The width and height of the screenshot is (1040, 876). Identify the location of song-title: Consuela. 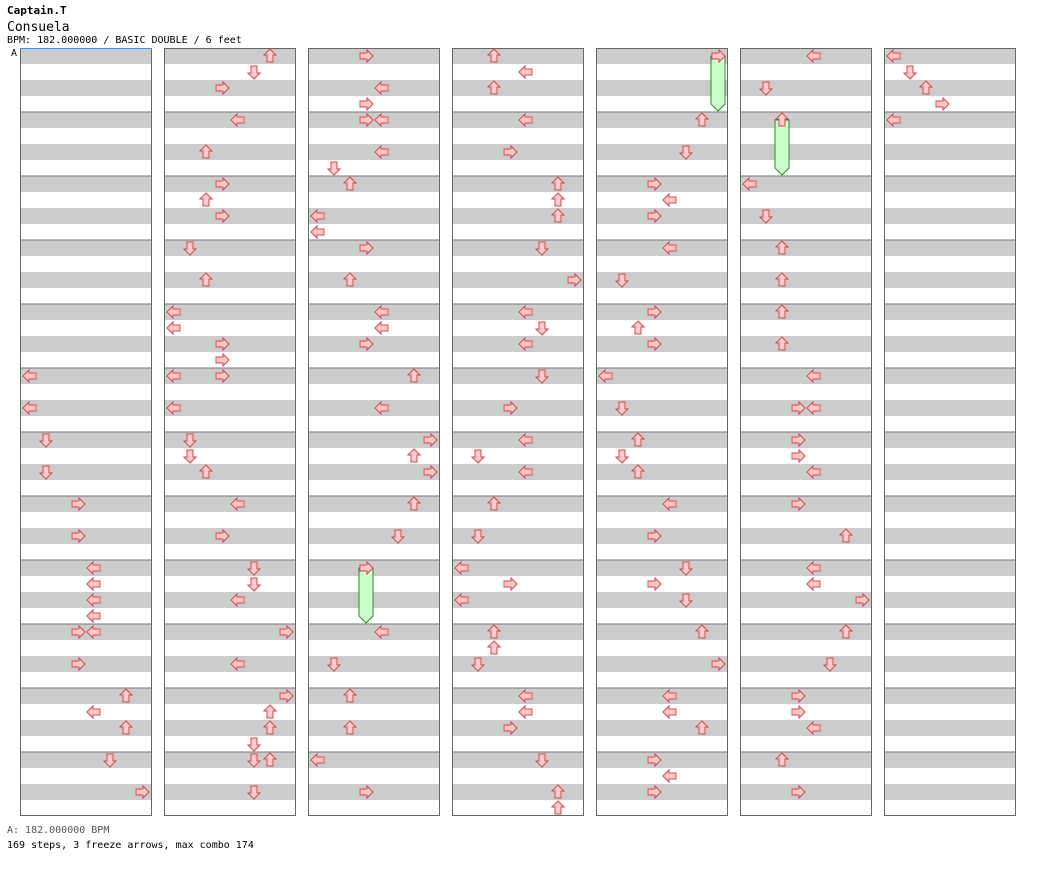
(38, 27).